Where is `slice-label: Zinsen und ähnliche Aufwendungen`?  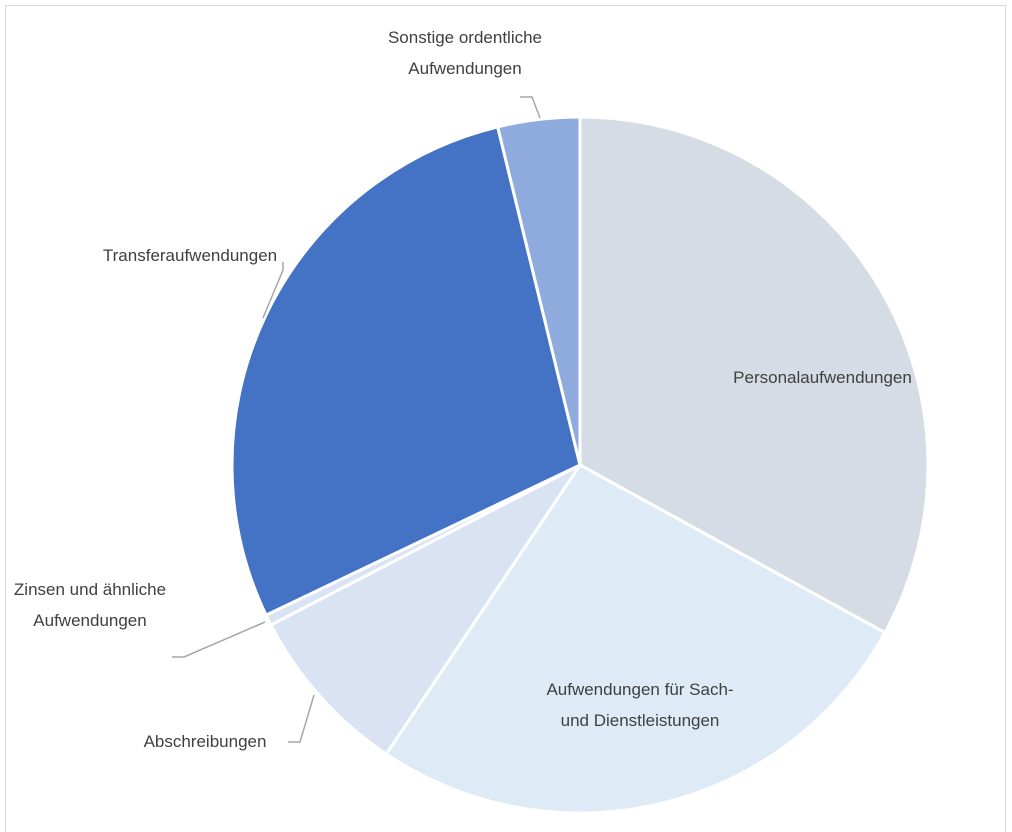 slice-label: Zinsen und ähnliche Aufwendungen is located at coordinates (90, 605).